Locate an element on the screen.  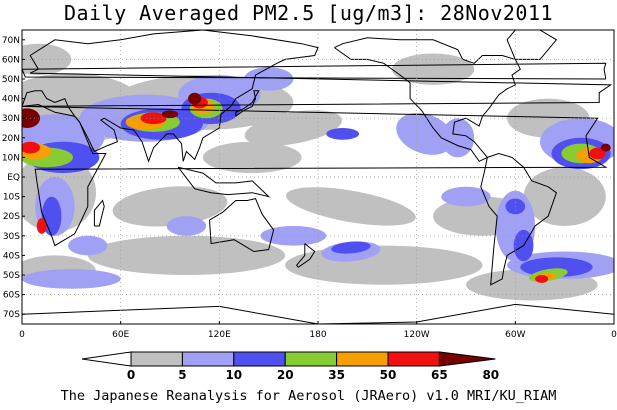
lat-tick-label: 10S is located at coordinates (11, 198).